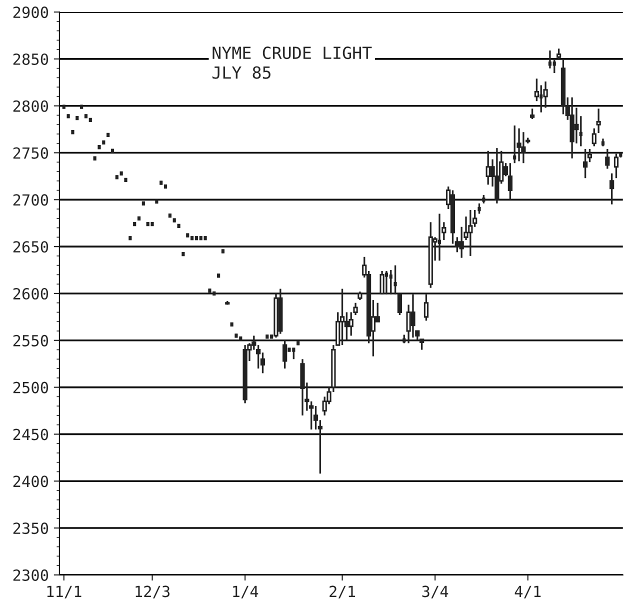 The width and height of the screenshot is (626, 602). I want to click on y-tick-label: 2650, so click(30, 247).